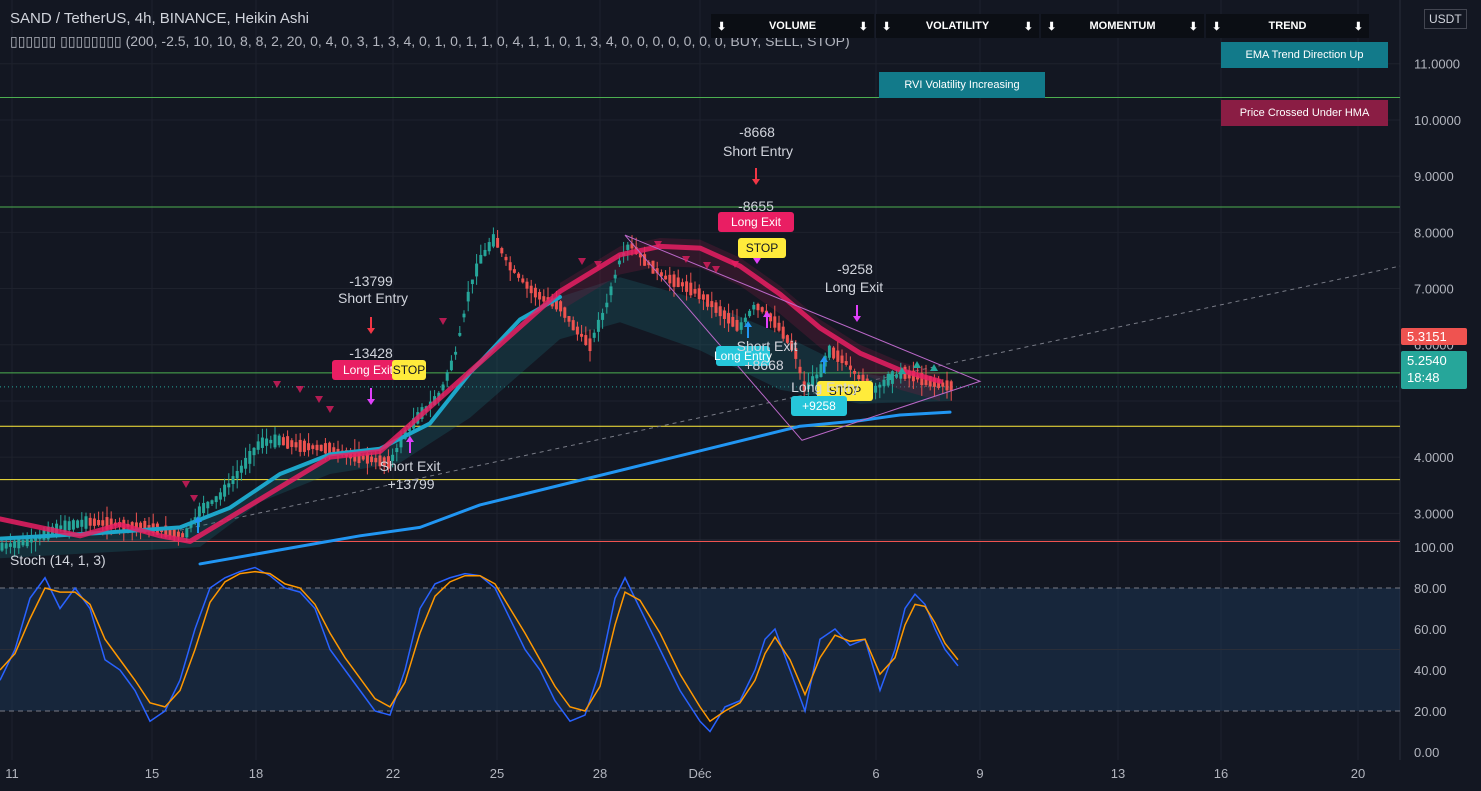 The width and height of the screenshot is (1481, 791). Describe the element at coordinates (979, 773) in the screenshot. I see `time-tick: 9` at that location.